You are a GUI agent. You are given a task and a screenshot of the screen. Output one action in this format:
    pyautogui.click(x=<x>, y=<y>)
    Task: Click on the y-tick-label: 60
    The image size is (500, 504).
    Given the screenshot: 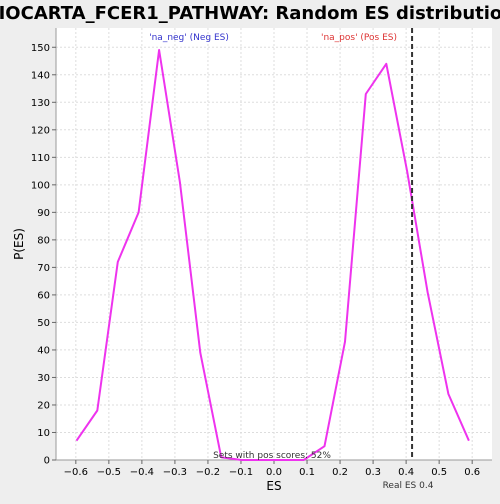 What is the action you would take?
    pyautogui.click(x=43, y=295)
    